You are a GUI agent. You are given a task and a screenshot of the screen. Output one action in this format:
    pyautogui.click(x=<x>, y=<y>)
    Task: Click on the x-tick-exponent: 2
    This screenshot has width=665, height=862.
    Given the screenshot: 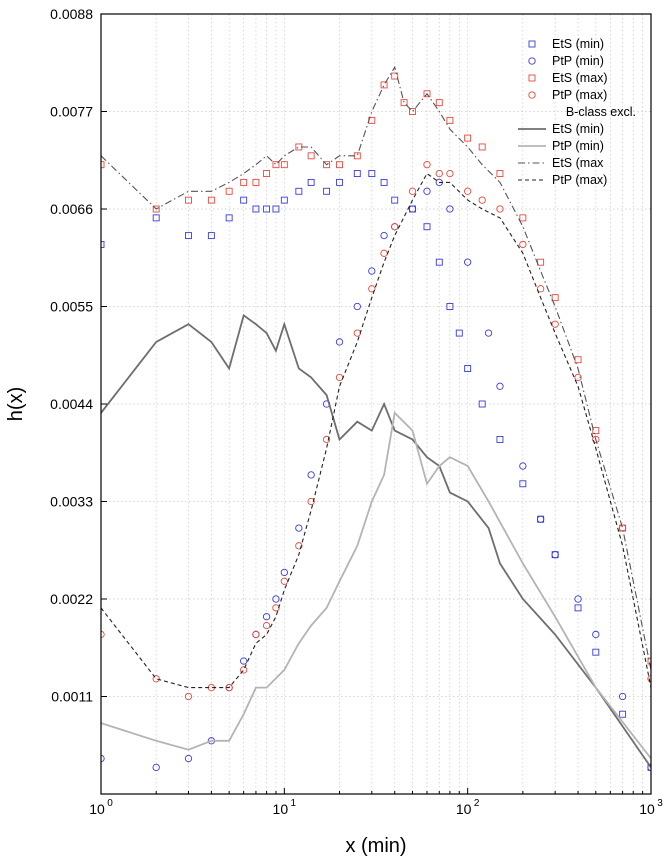 What is the action you would take?
    pyautogui.click(x=477, y=803)
    